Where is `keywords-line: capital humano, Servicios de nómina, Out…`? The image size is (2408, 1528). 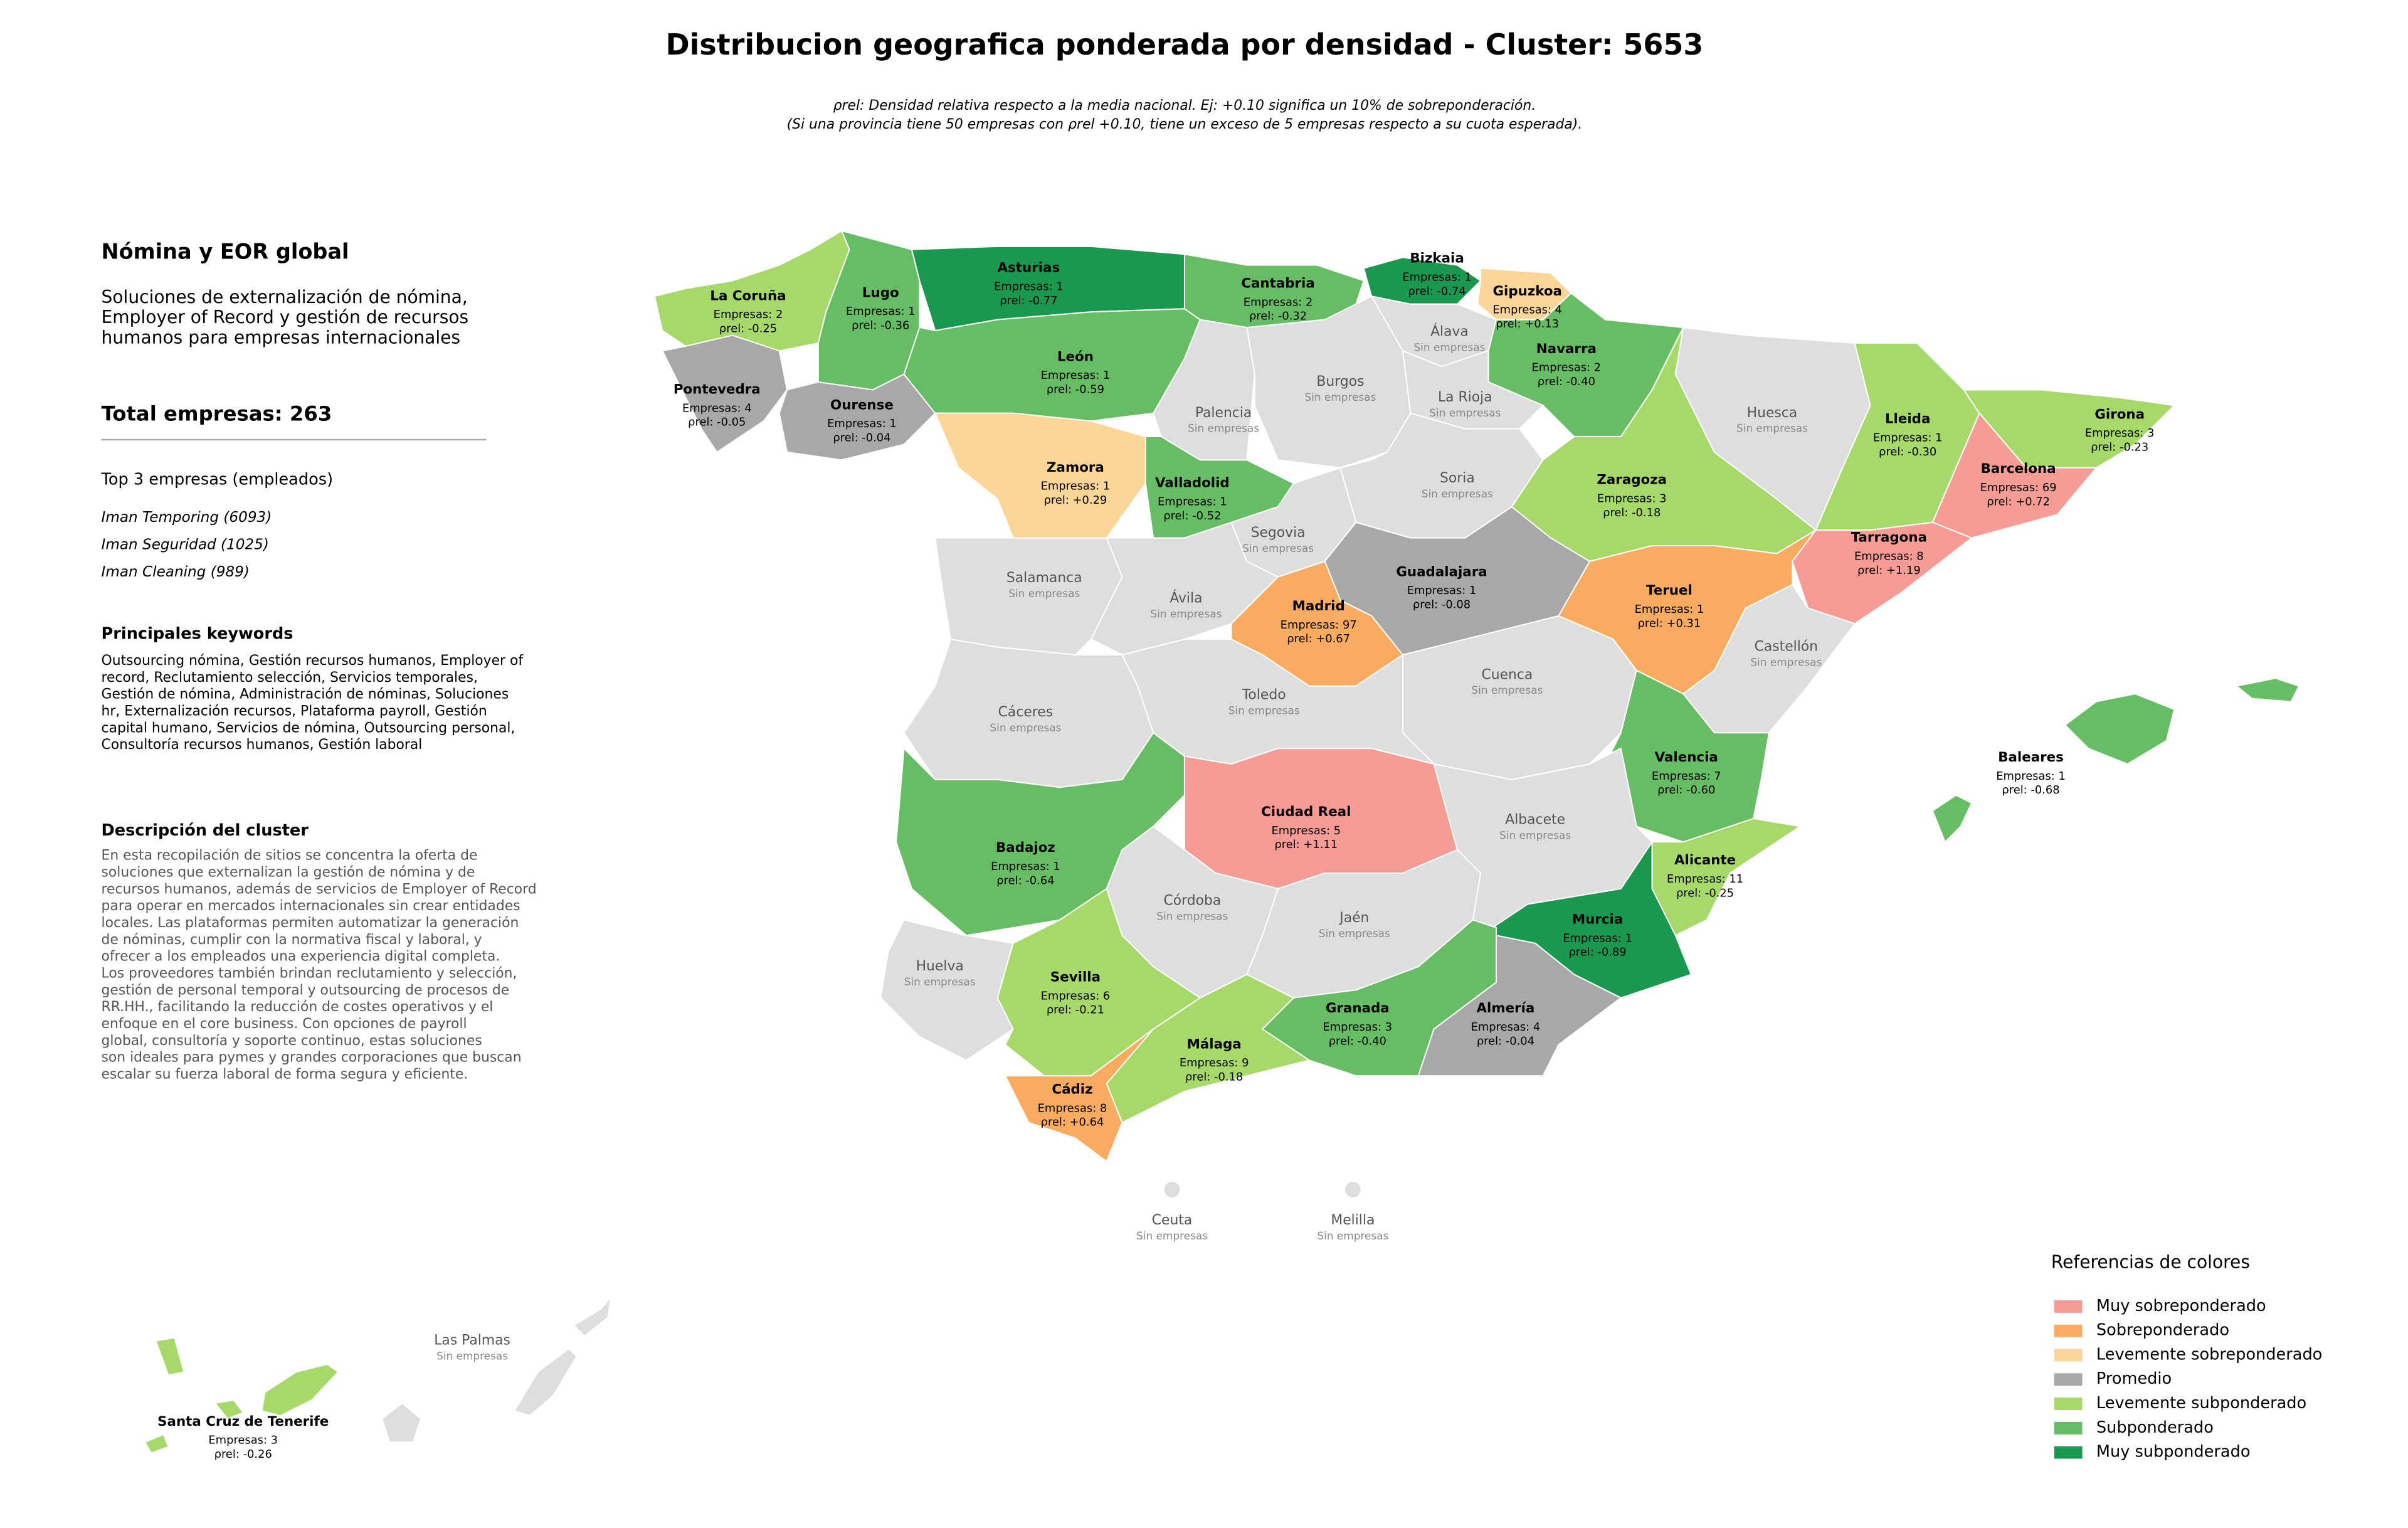
keywords-line: capital humano, Servicios de nómina, Out… is located at coordinates (308, 728).